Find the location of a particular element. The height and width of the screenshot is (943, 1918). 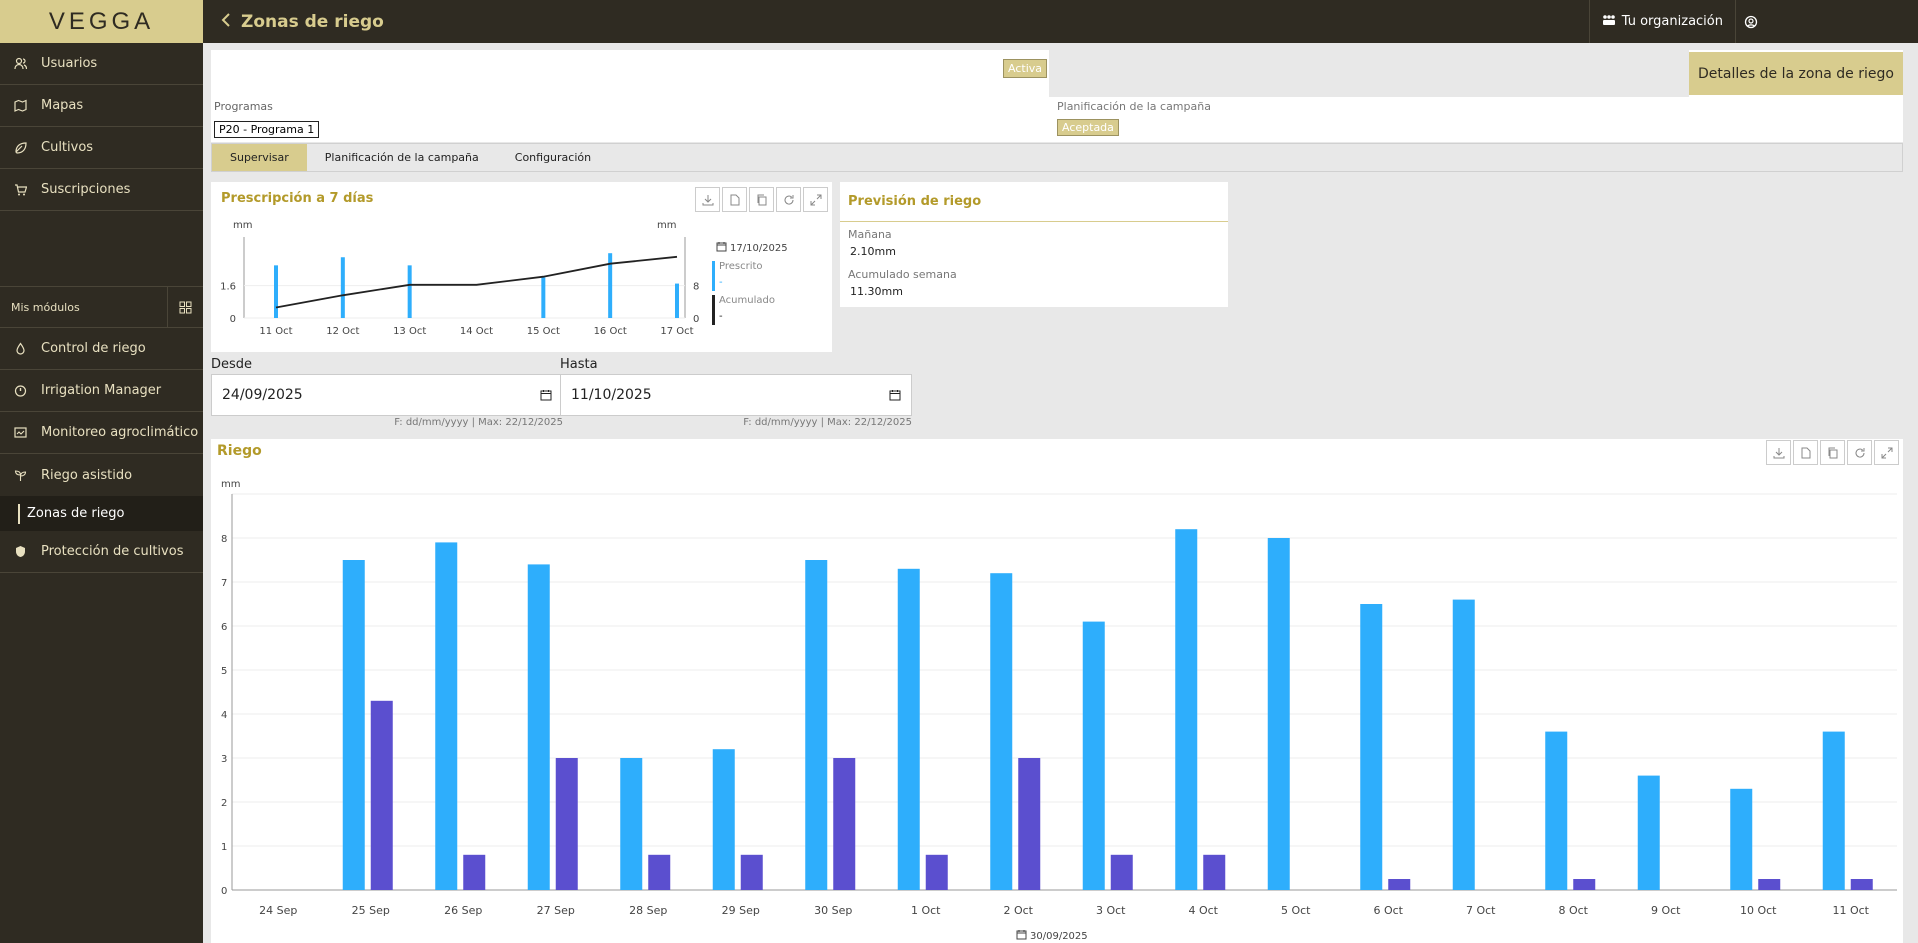

x-tick-label: 10 Oct is located at coordinates (1758, 910).